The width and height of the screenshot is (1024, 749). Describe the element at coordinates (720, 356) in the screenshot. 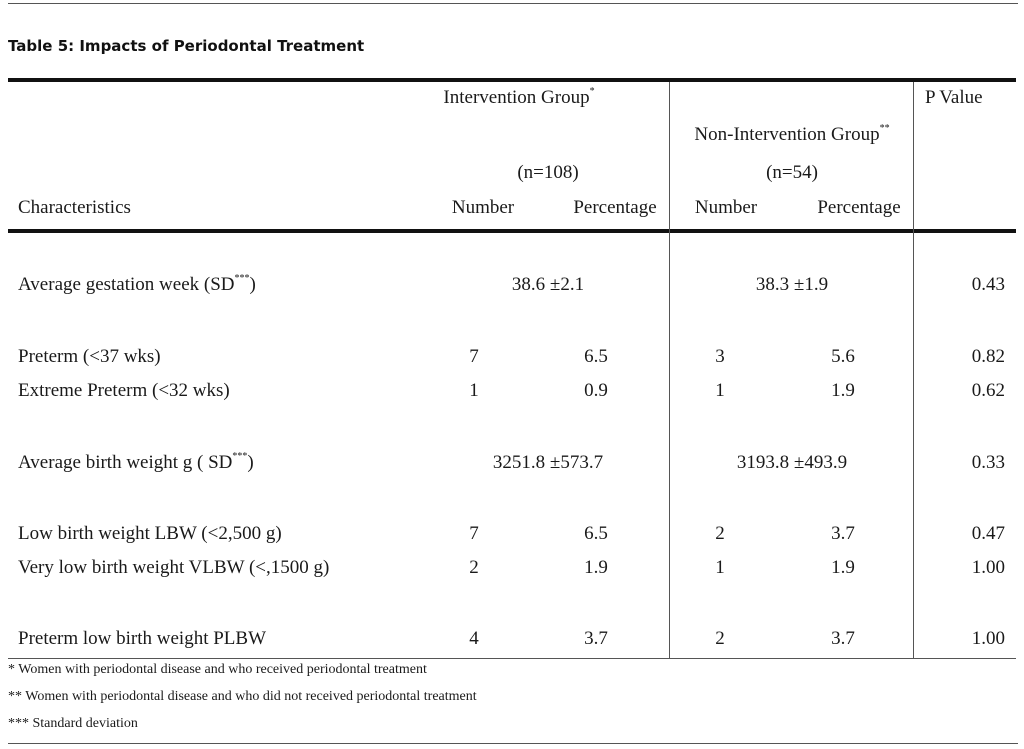

I see `non-intervention-number-cell: 3` at that location.